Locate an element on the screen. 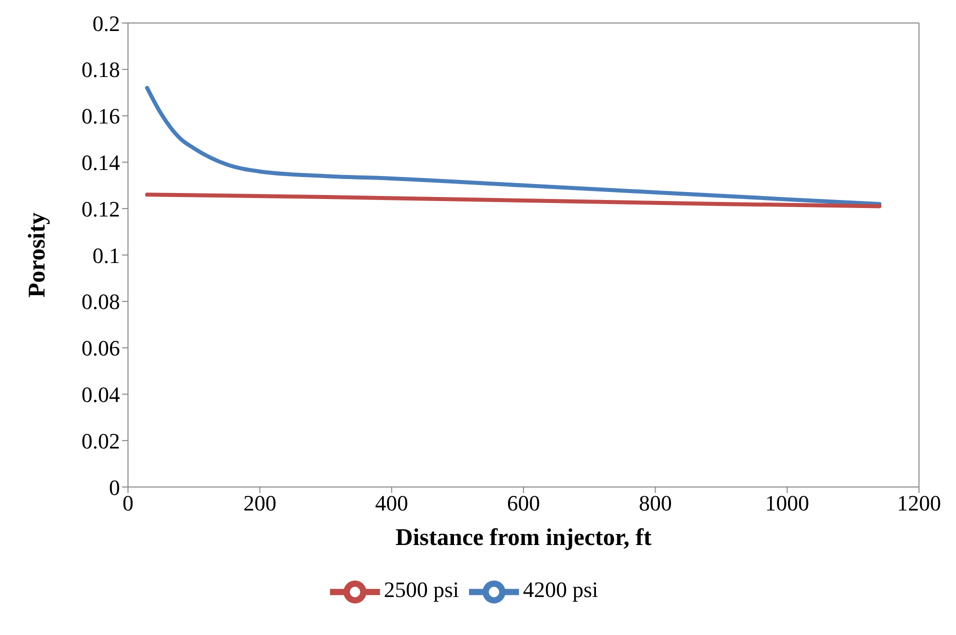 This screenshot has height=635, width=956. x-tick-label: 600 is located at coordinates (523, 503).